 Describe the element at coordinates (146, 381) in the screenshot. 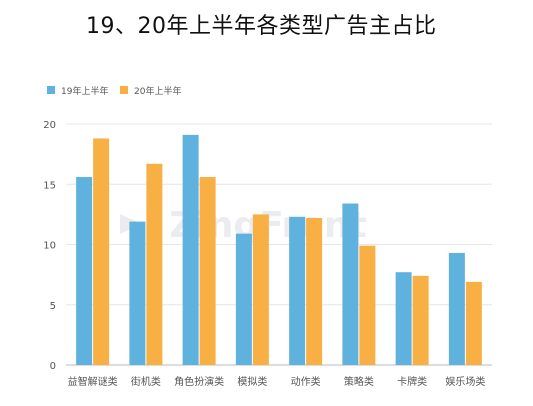

I see `x-tick-label: 街机类` at that location.